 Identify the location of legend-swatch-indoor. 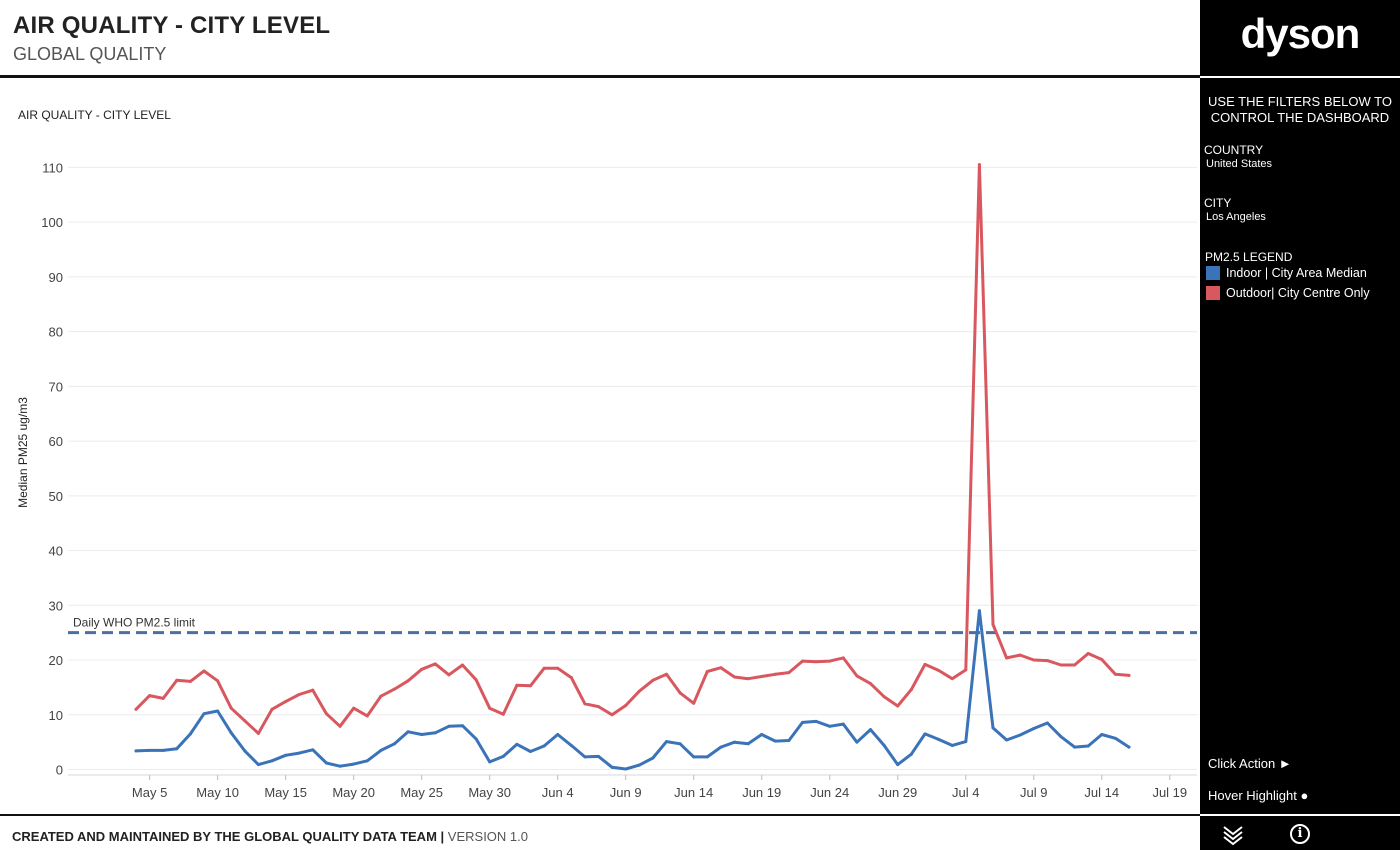
(1213, 273).